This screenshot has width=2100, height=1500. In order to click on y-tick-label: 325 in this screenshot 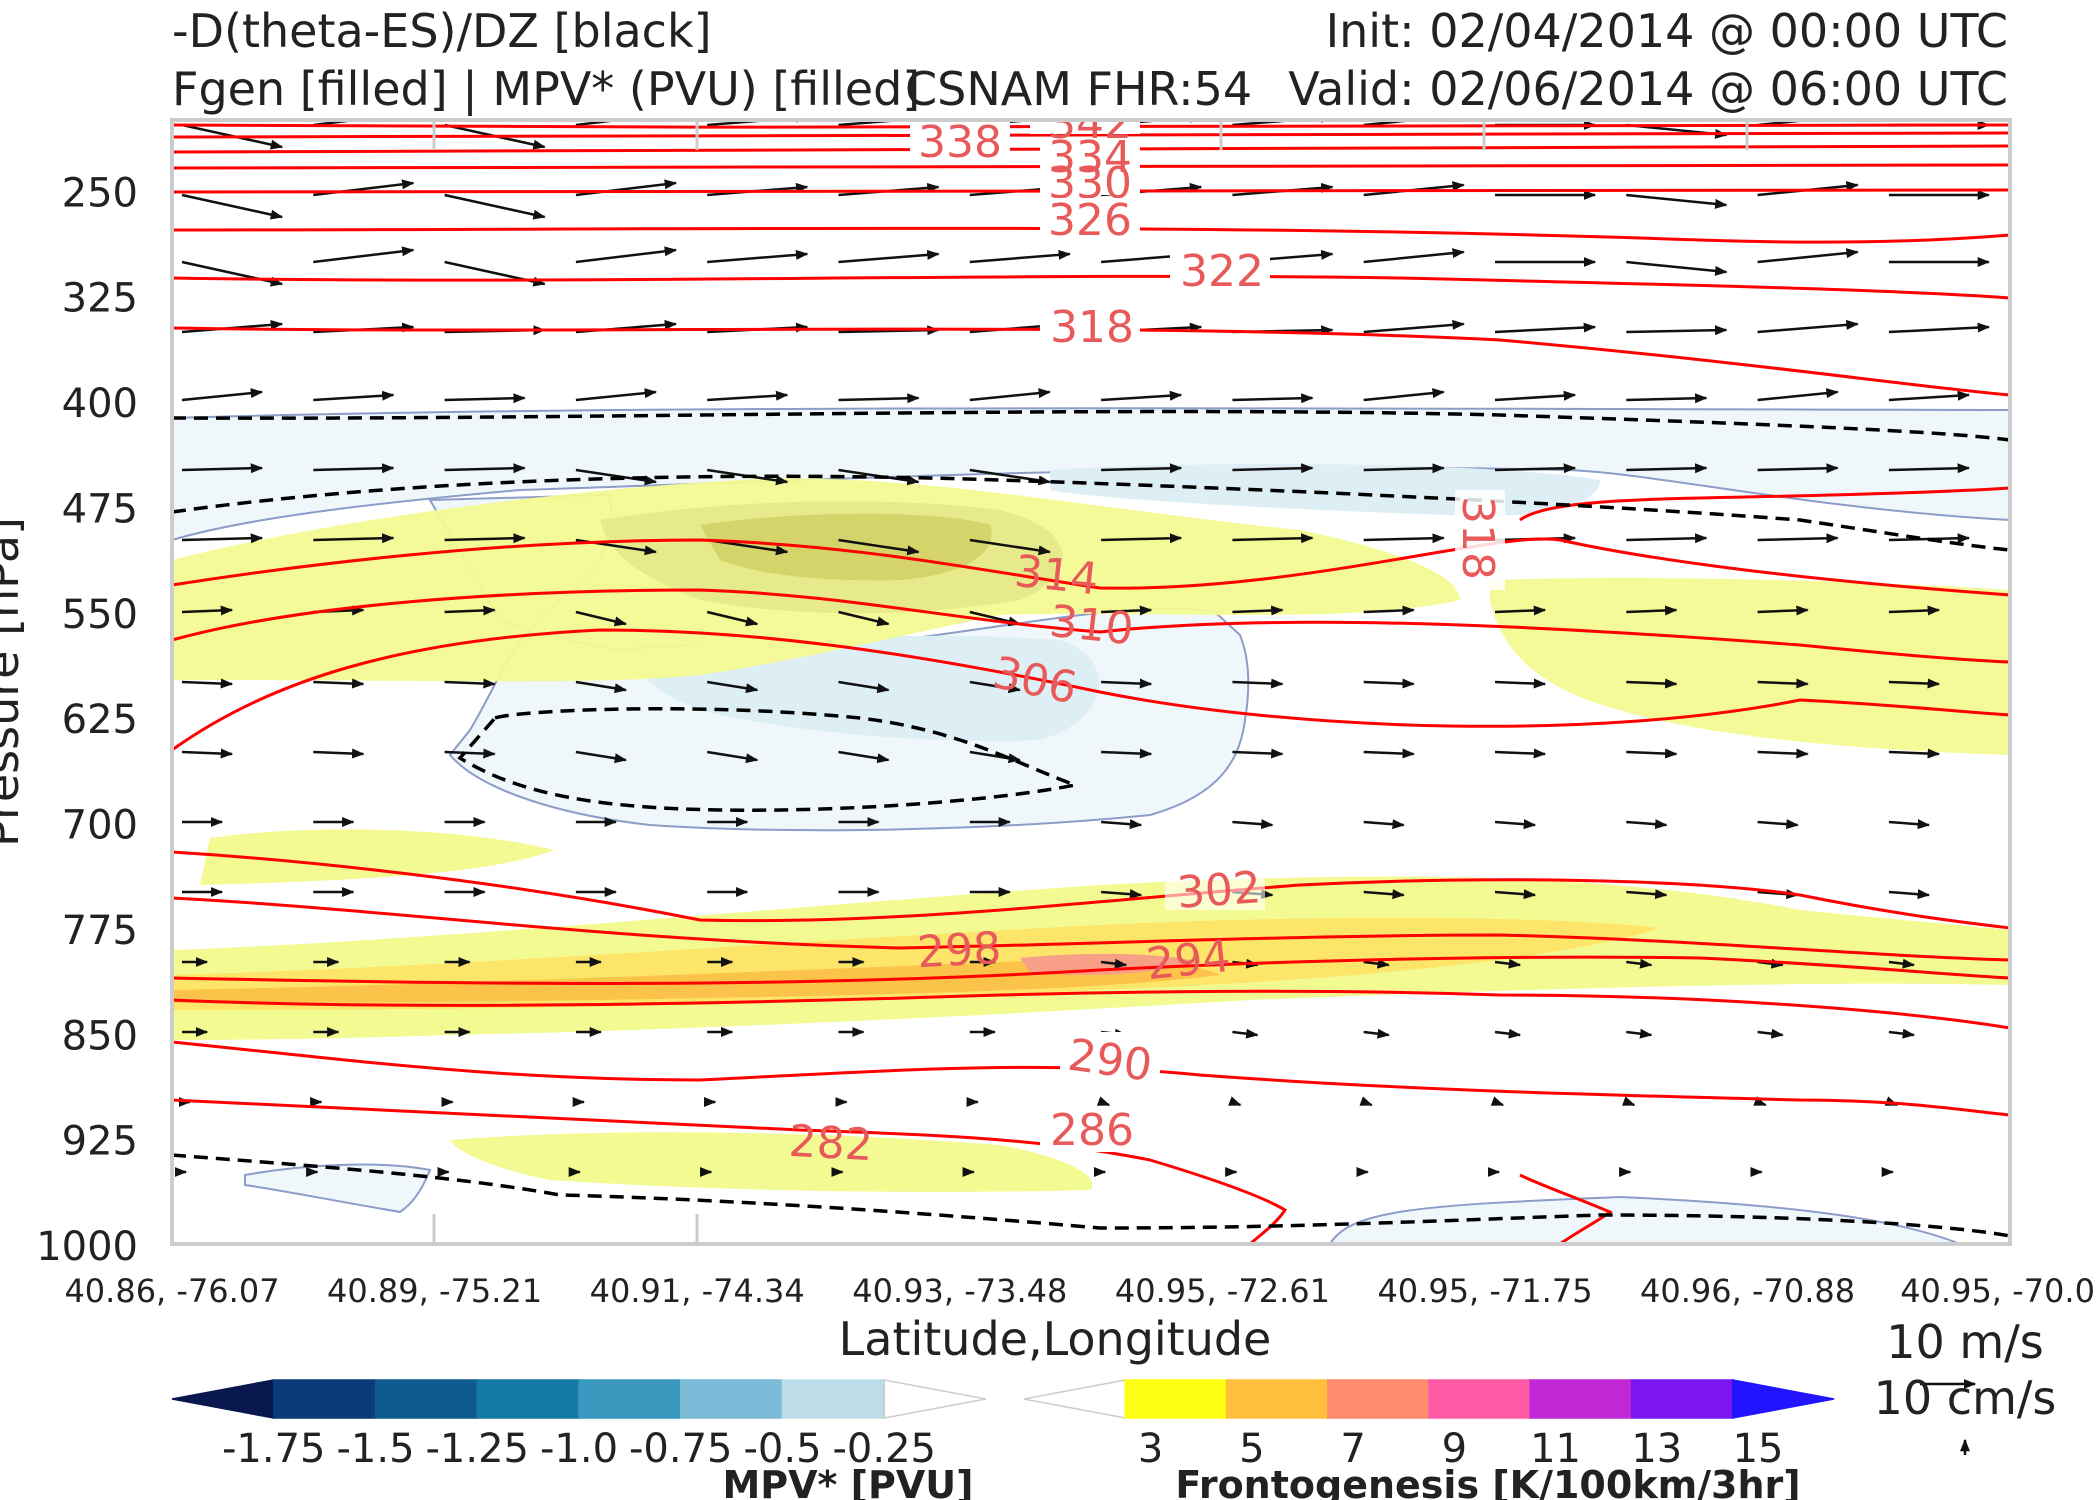, I will do `click(100, 299)`.